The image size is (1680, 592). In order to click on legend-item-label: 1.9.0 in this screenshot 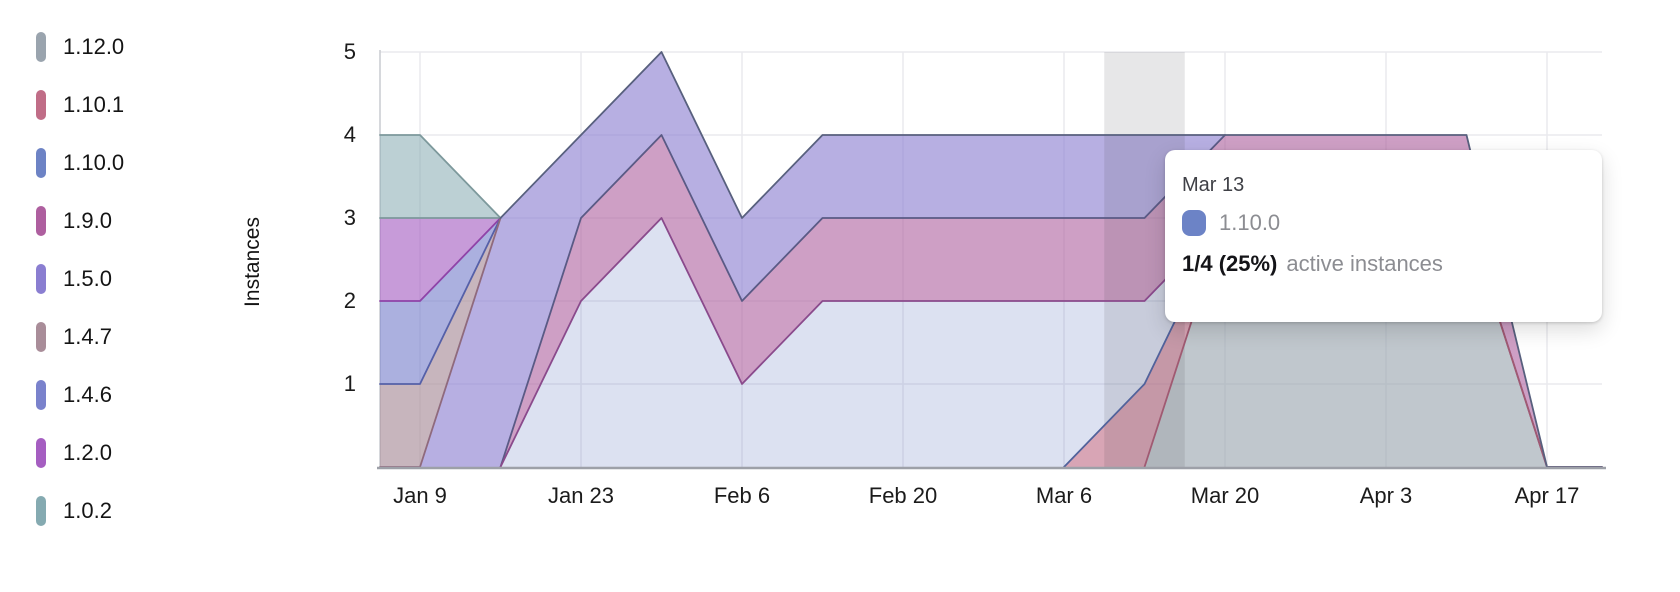, I will do `click(87, 220)`.